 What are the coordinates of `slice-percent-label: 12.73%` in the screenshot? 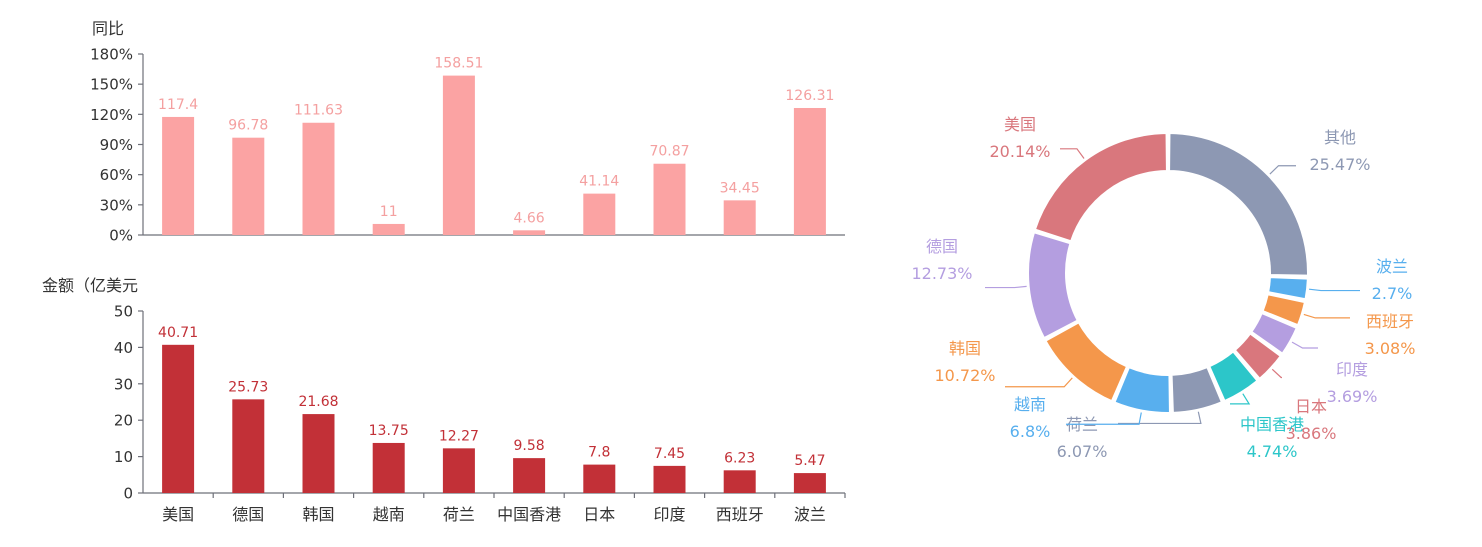 It's located at (941, 273).